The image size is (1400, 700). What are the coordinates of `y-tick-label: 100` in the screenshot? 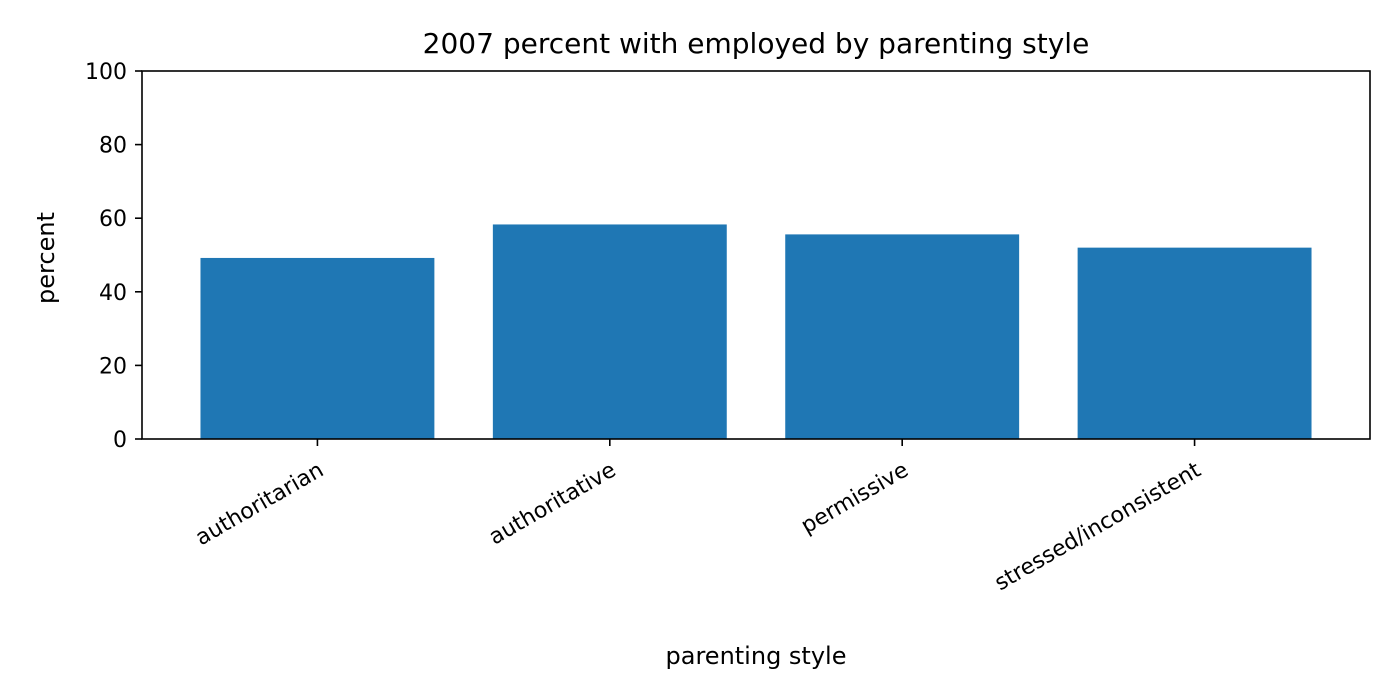 It's located at (106, 72).